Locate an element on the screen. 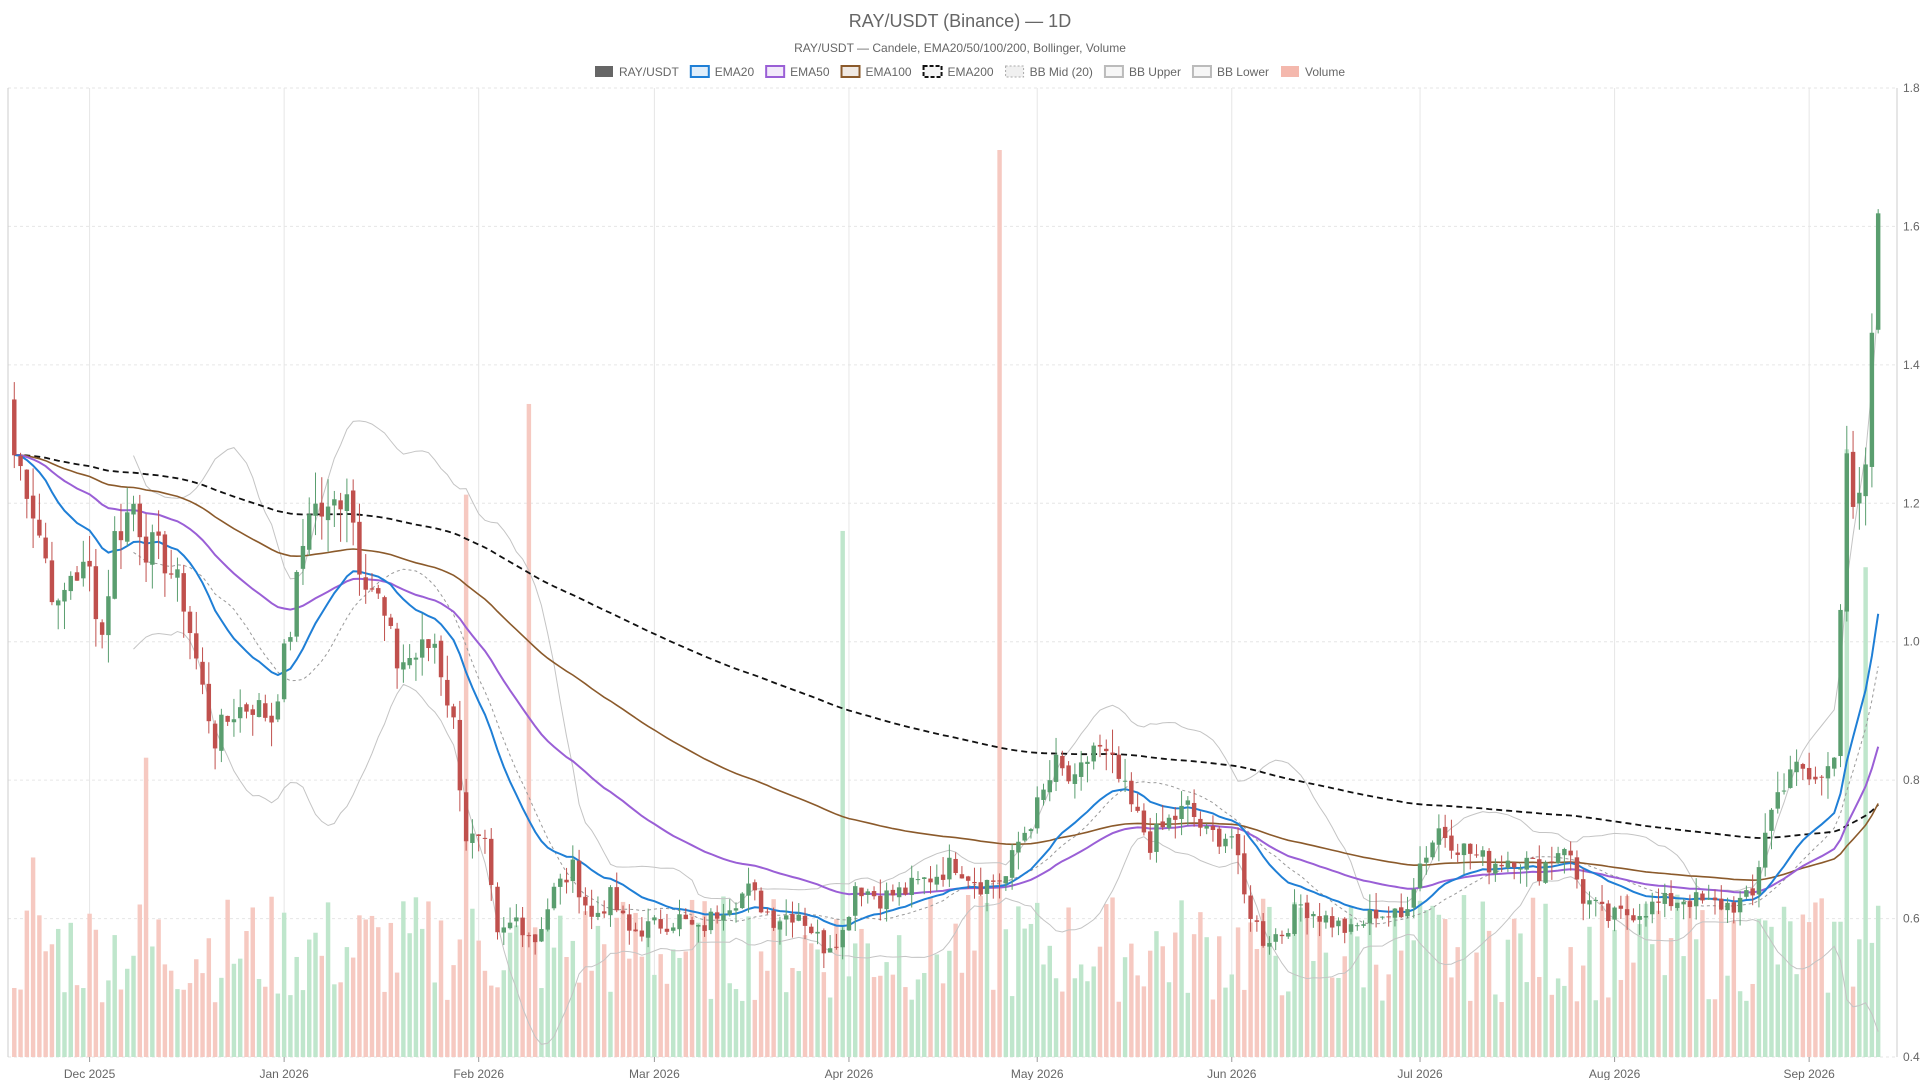 The height and width of the screenshot is (1080, 1920). x-tick-label: Apr 2026 is located at coordinates (849, 1073).